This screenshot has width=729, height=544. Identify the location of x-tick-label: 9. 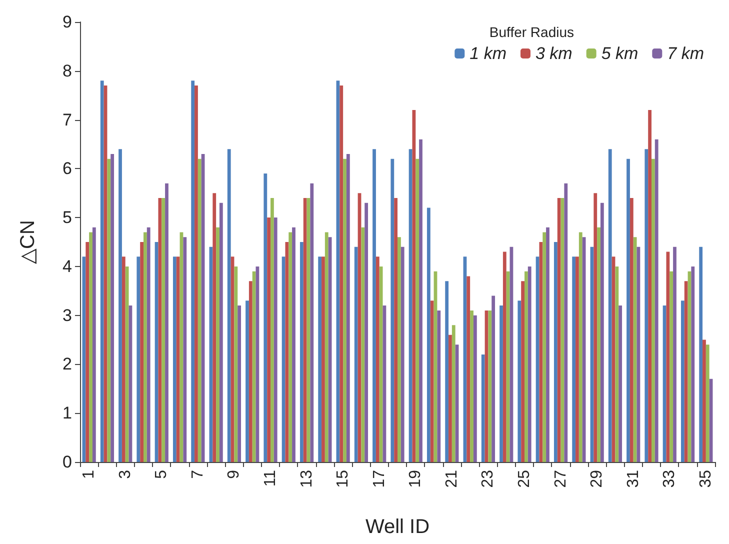
(234, 474).